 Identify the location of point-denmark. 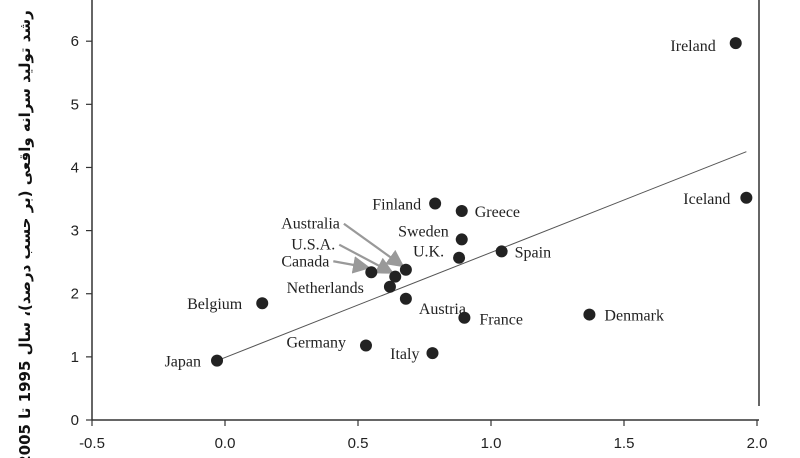
(589, 314).